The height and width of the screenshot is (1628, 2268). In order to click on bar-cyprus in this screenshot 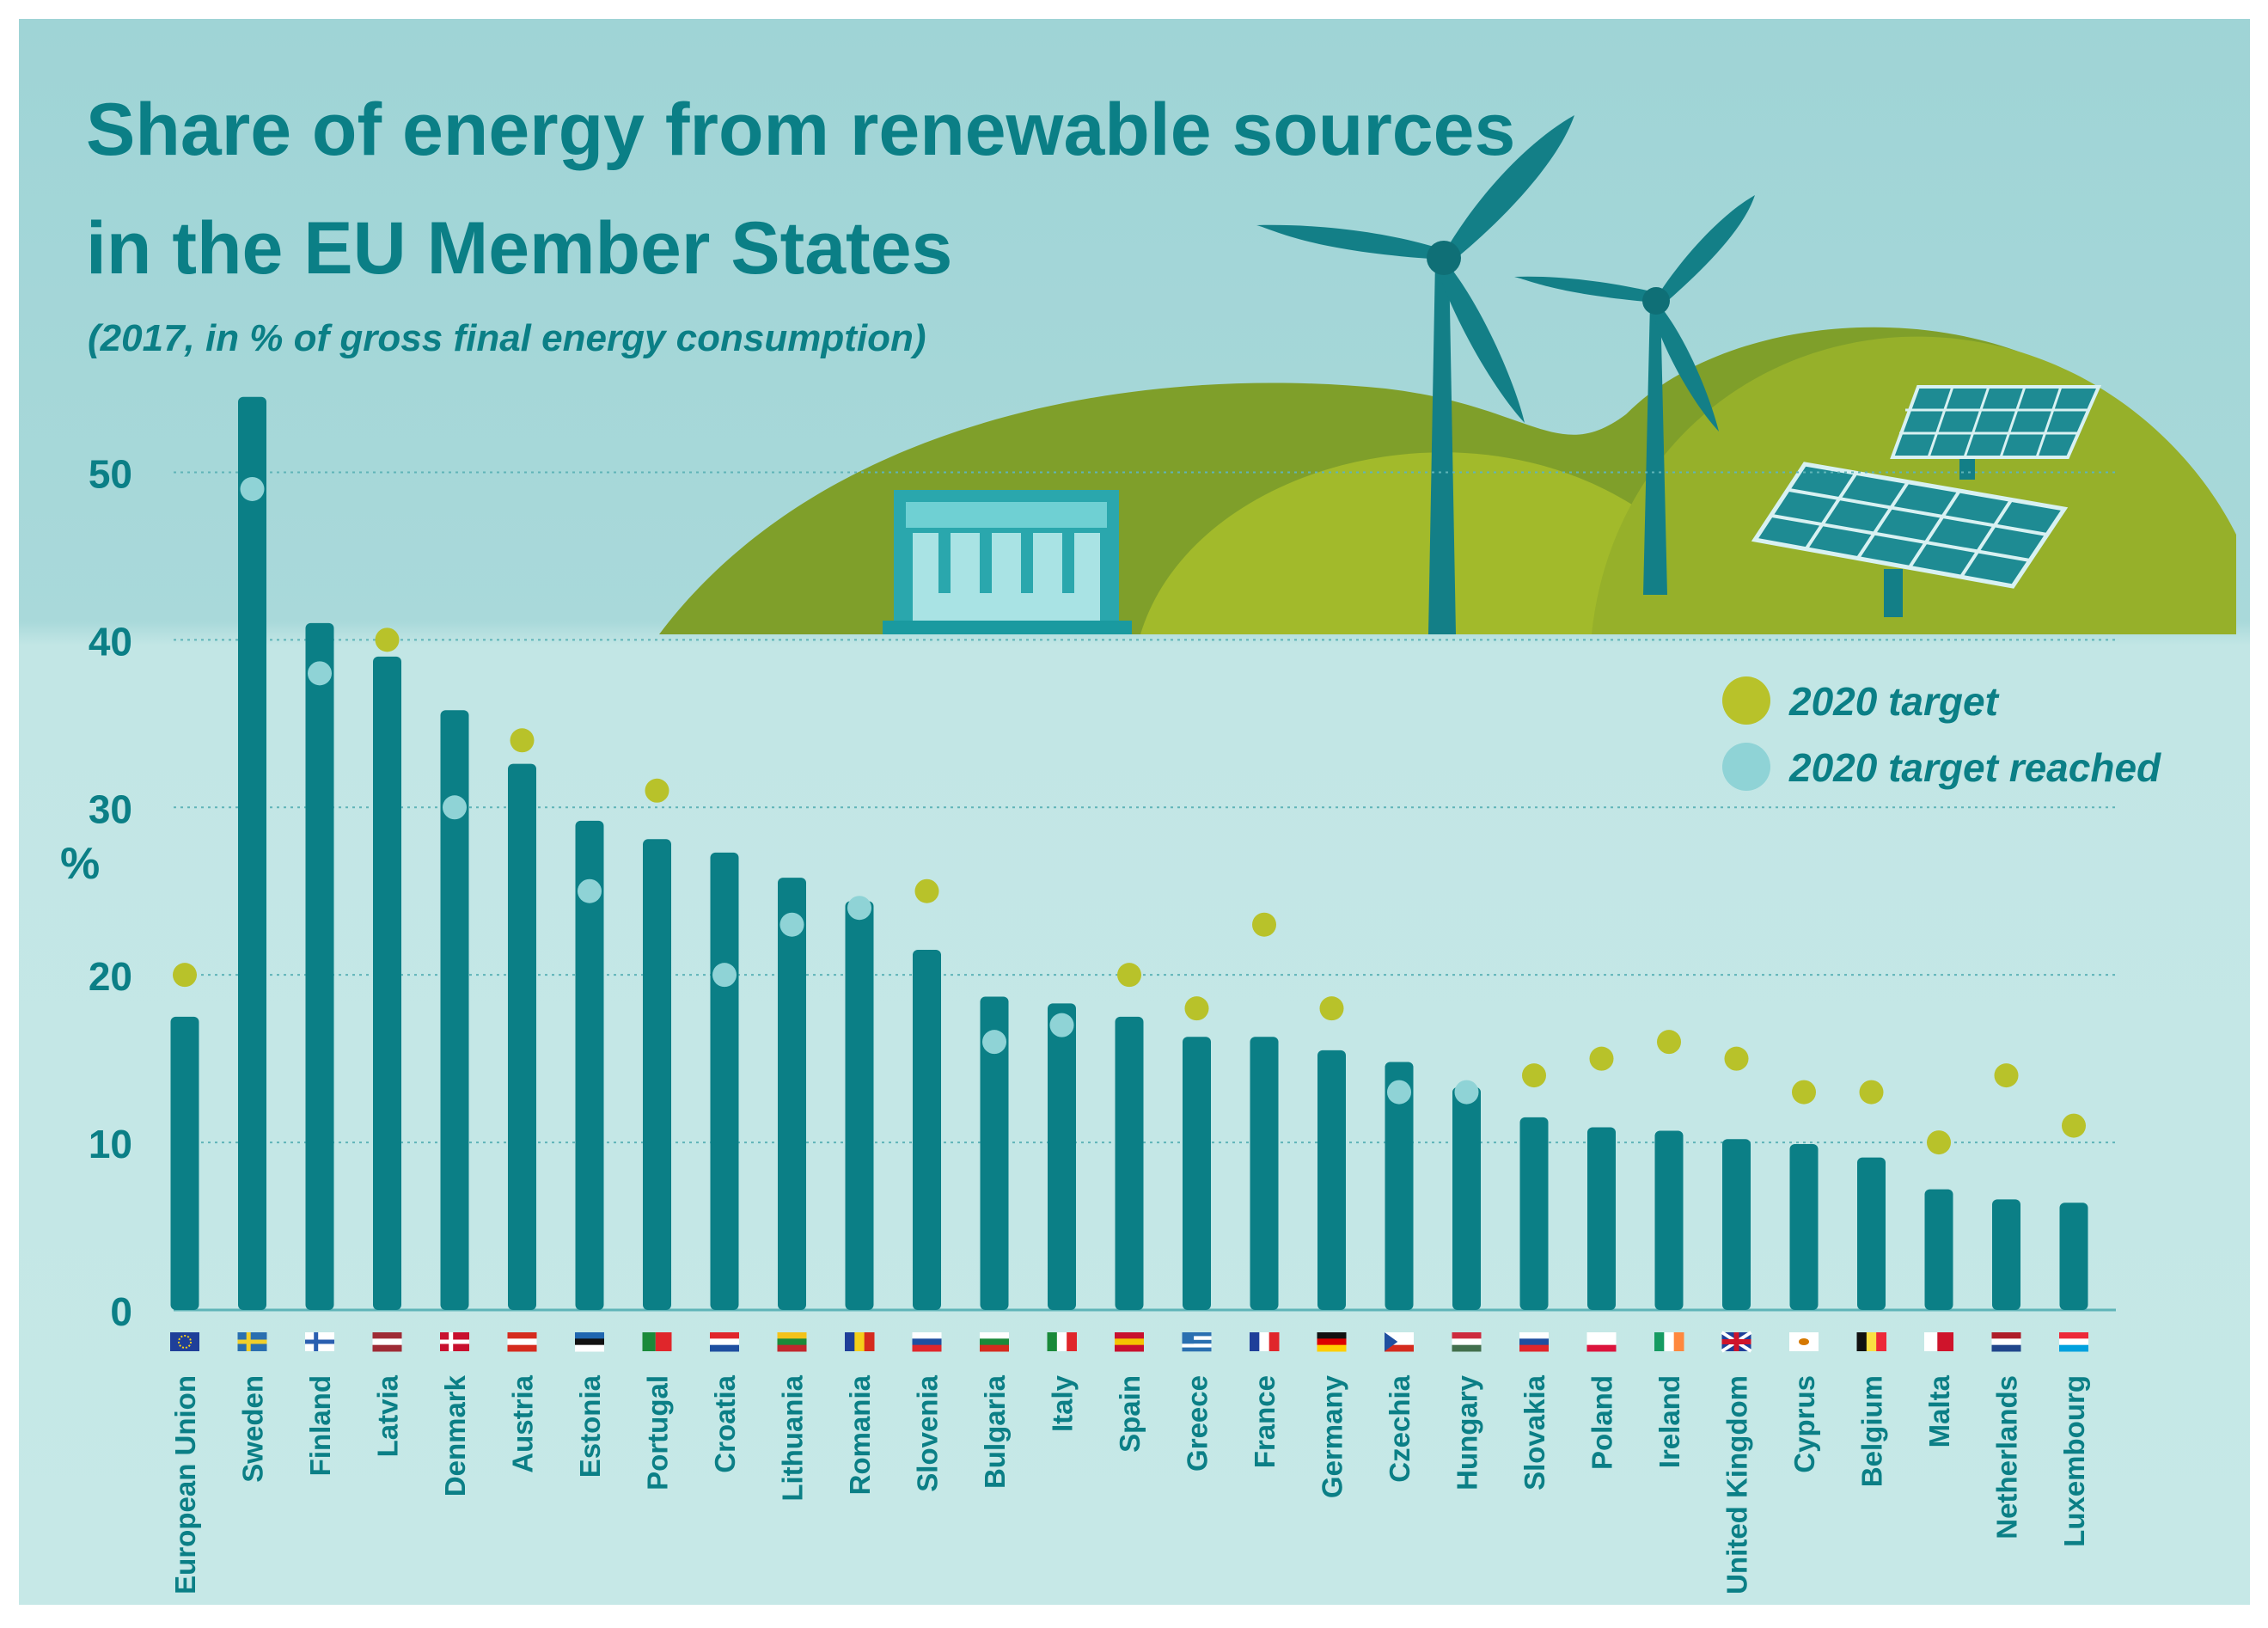, I will do `click(1804, 1227)`.